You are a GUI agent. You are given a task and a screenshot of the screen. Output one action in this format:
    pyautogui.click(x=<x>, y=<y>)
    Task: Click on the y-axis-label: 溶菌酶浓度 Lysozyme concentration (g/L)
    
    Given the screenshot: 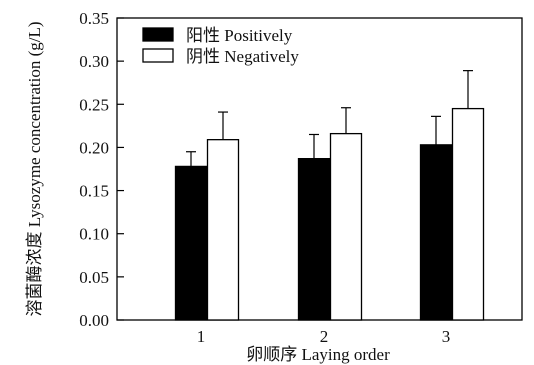 What is the action you would take?
    pyautogui.click(x=34, y=168)
    